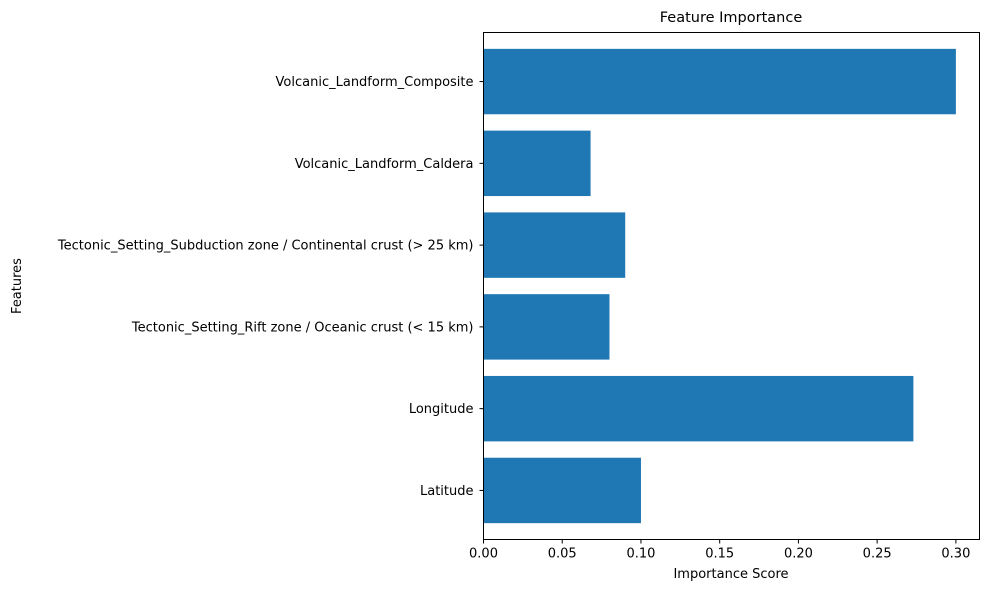  Describe the element at coordinates (17, 286) in the screenshot. I see `y-axis-label: Features` at that location.